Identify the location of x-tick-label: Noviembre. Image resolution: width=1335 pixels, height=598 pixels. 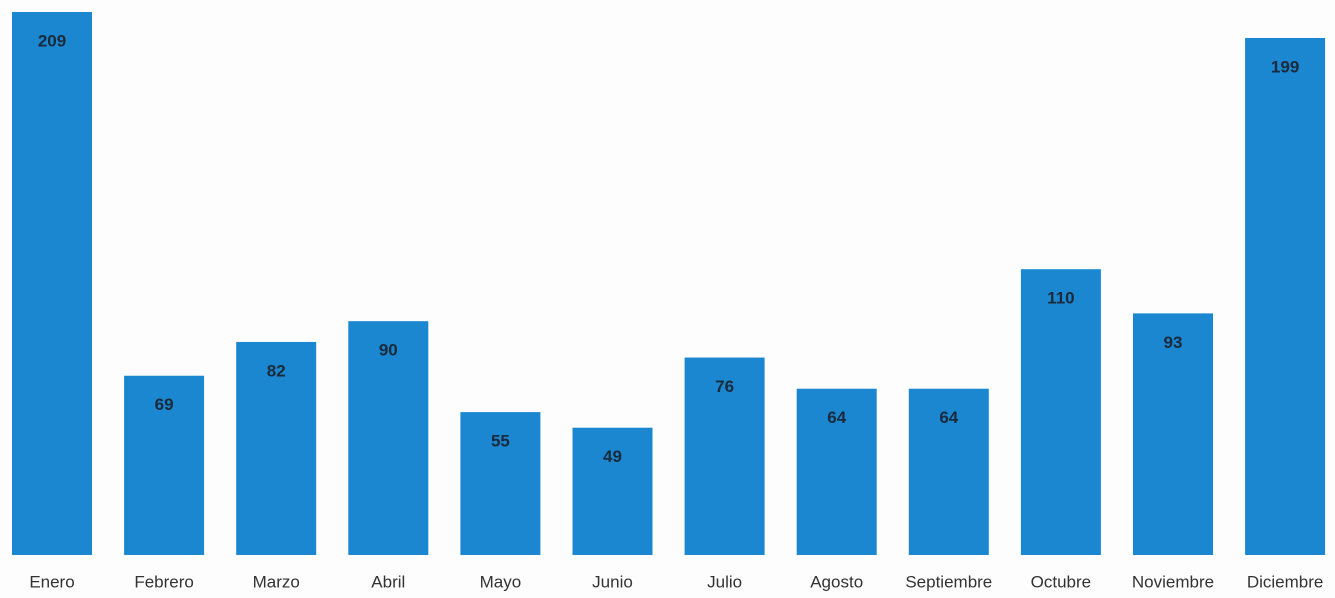
(1173, 581).